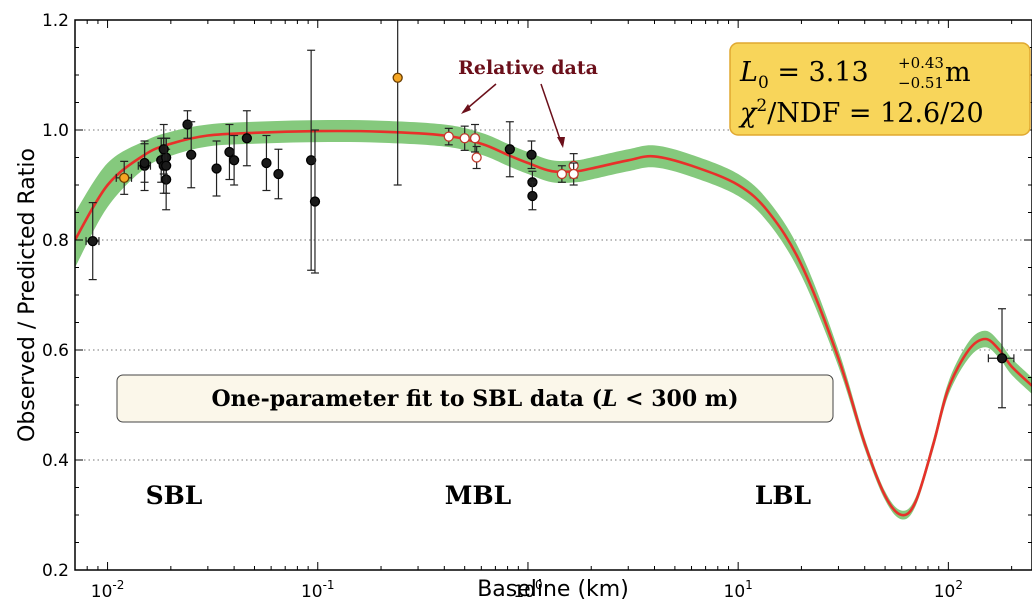 This screenshot has height=607, width=1032. Describe the element at coordinates (958, 72) in the screenshot. I see `fit-result-l0-unit: m` at that location.